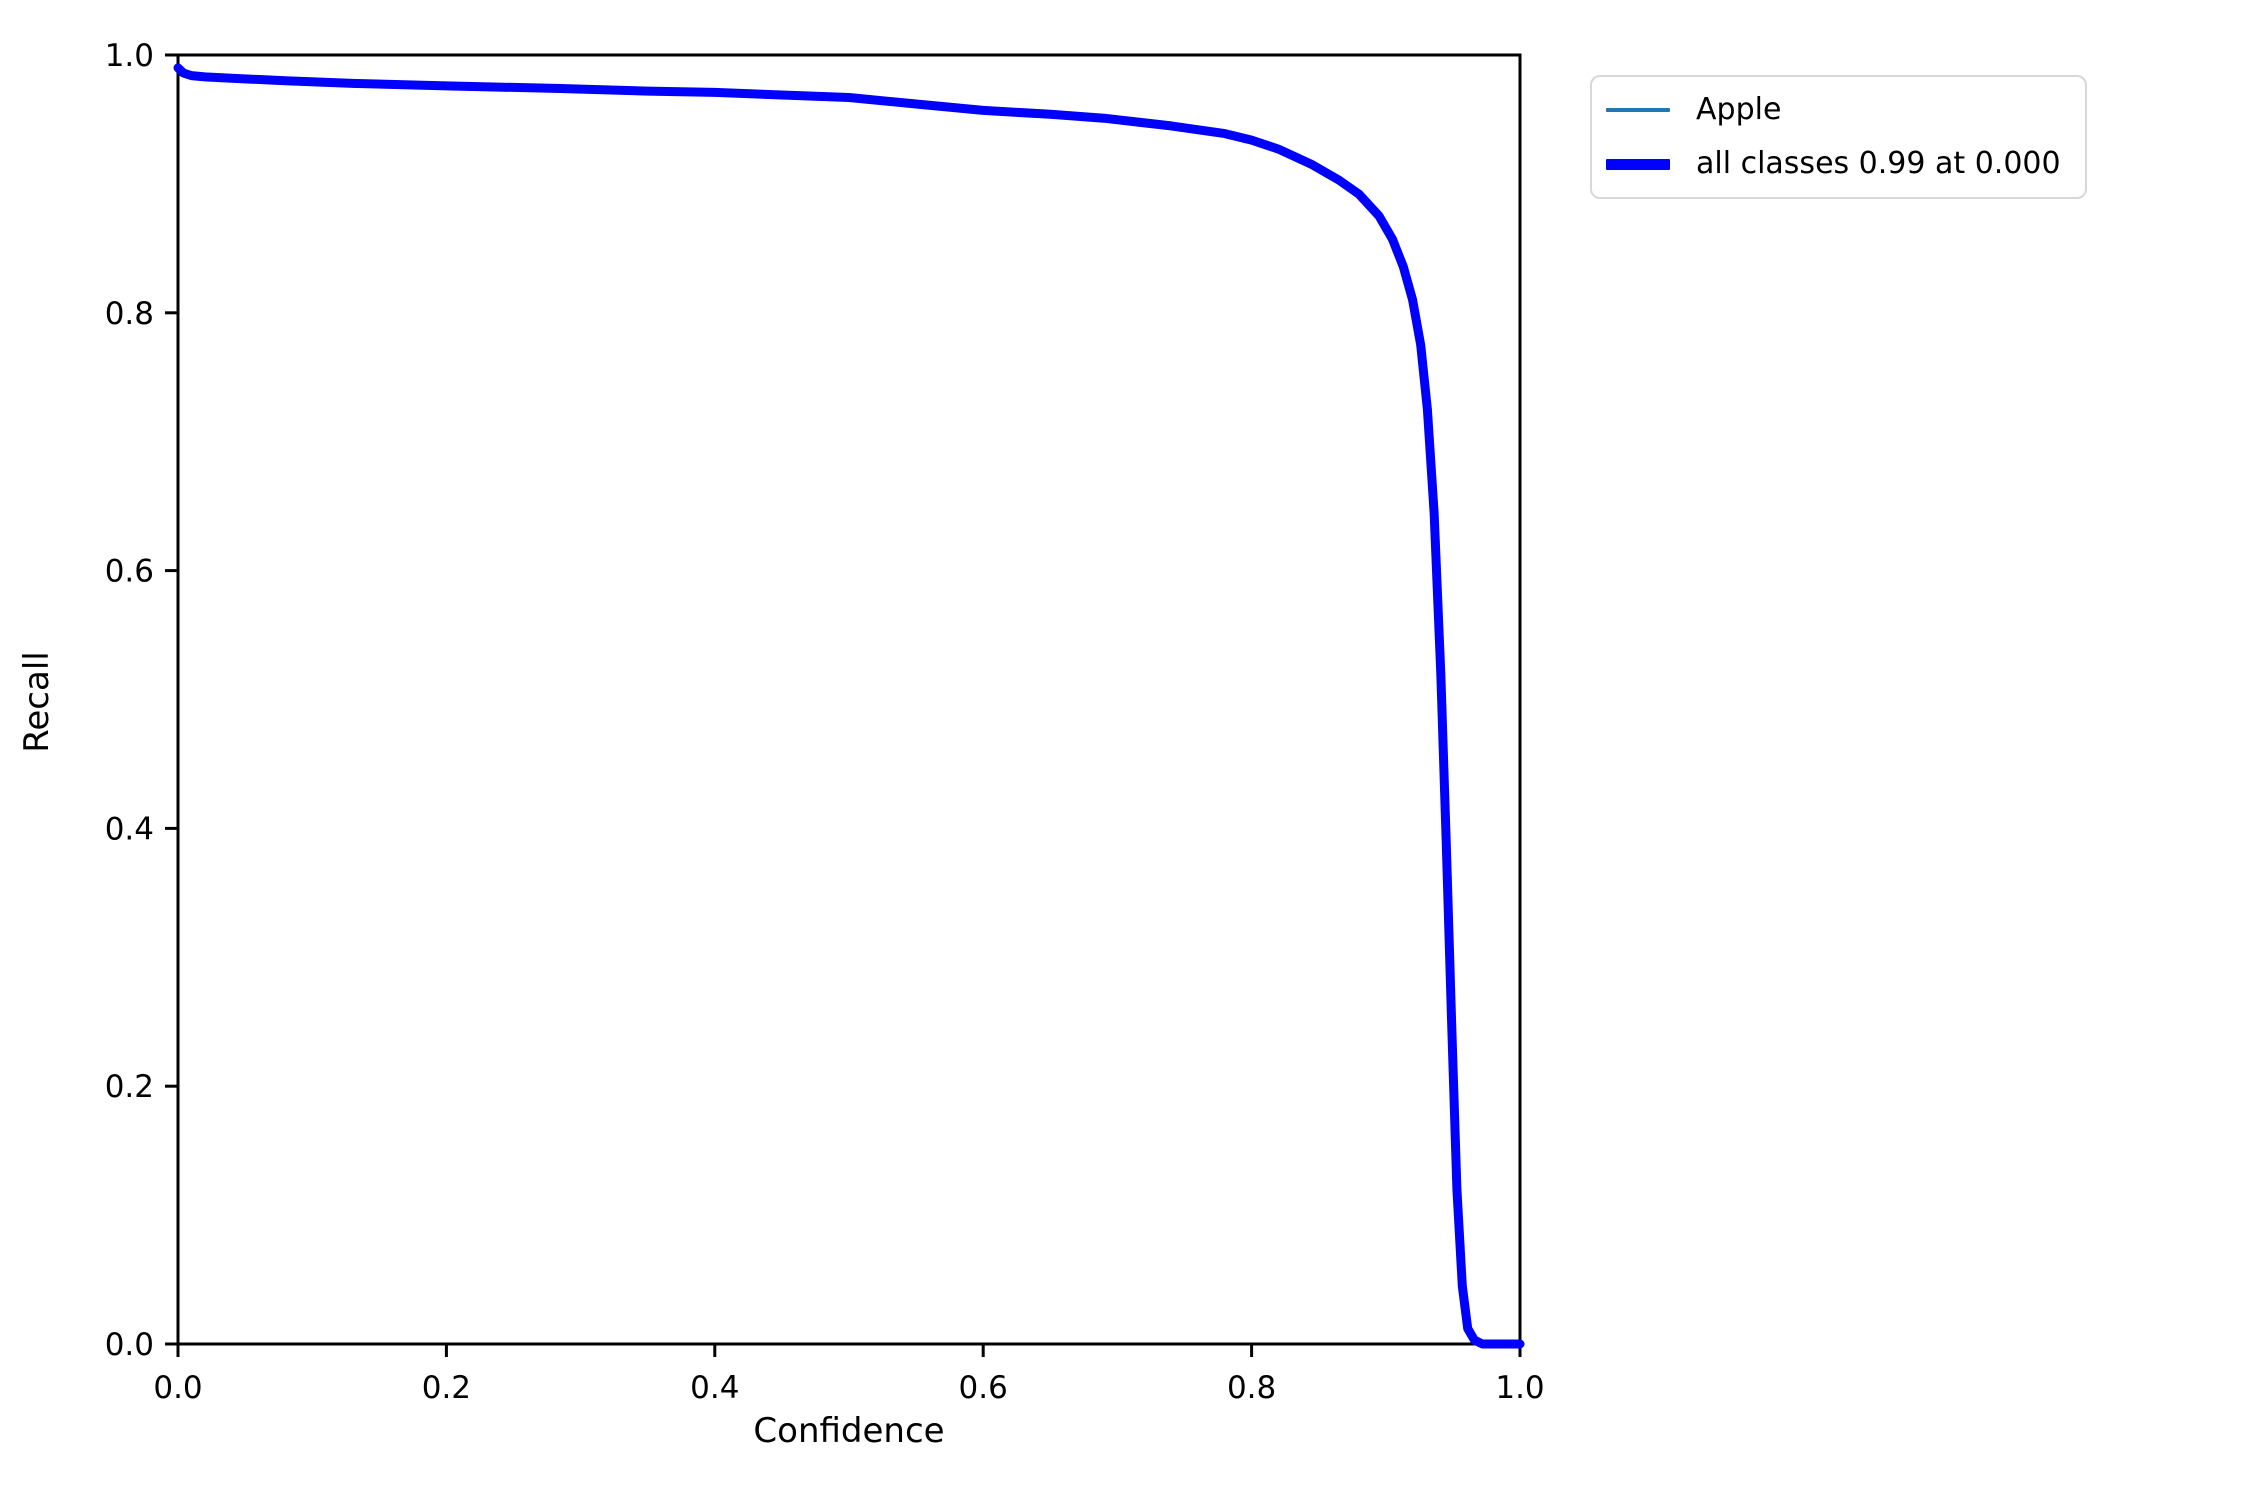 Image resolution: width=2250 pixels, height=1500 pixels. What do you see at coordinates (129, 56) in the screenshot?
I see `y-tick-label: 1.0` at bounding box center [129, 56].